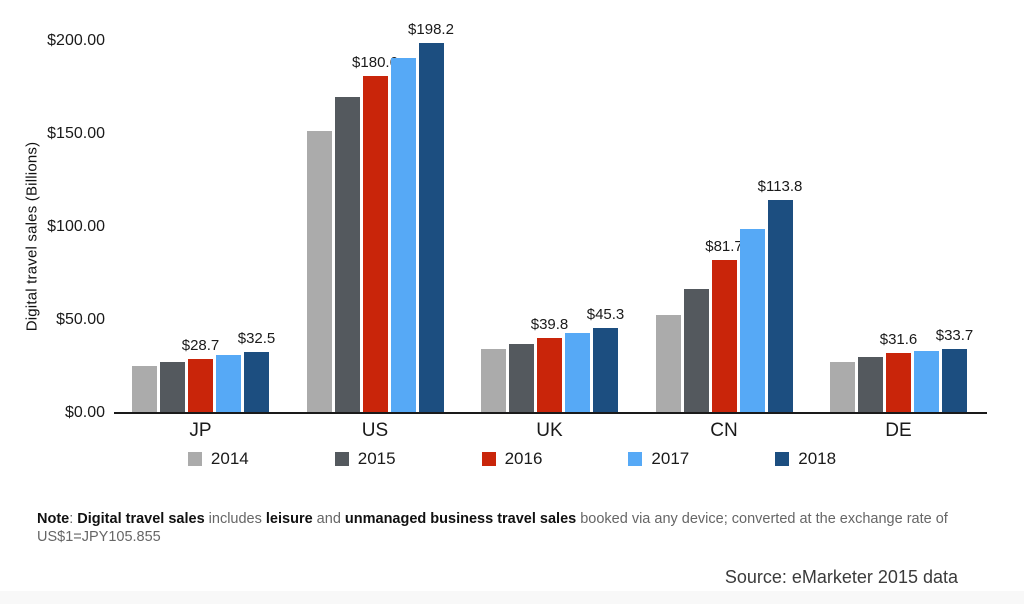 The image size is (1024, 604). Describe the element at coordinates (752, 320) in the screenshot. I see `bar-cn-2017` at that location.